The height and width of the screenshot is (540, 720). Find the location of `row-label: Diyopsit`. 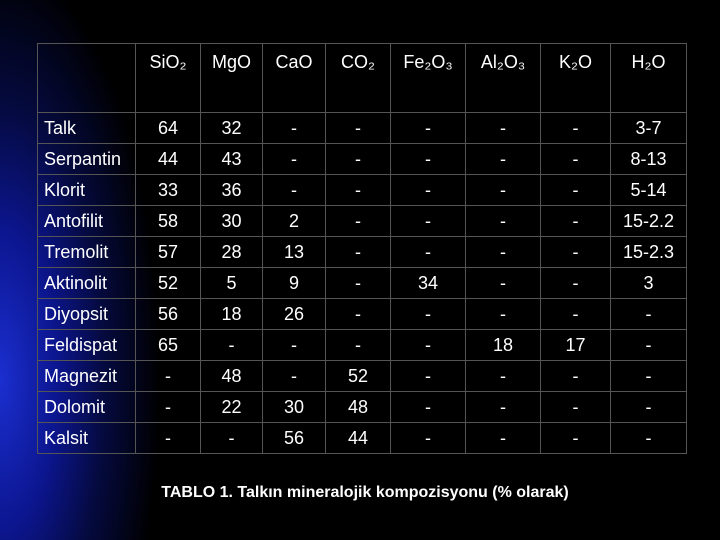

row-label: Diyopsit is located at coordinates (86, 314).